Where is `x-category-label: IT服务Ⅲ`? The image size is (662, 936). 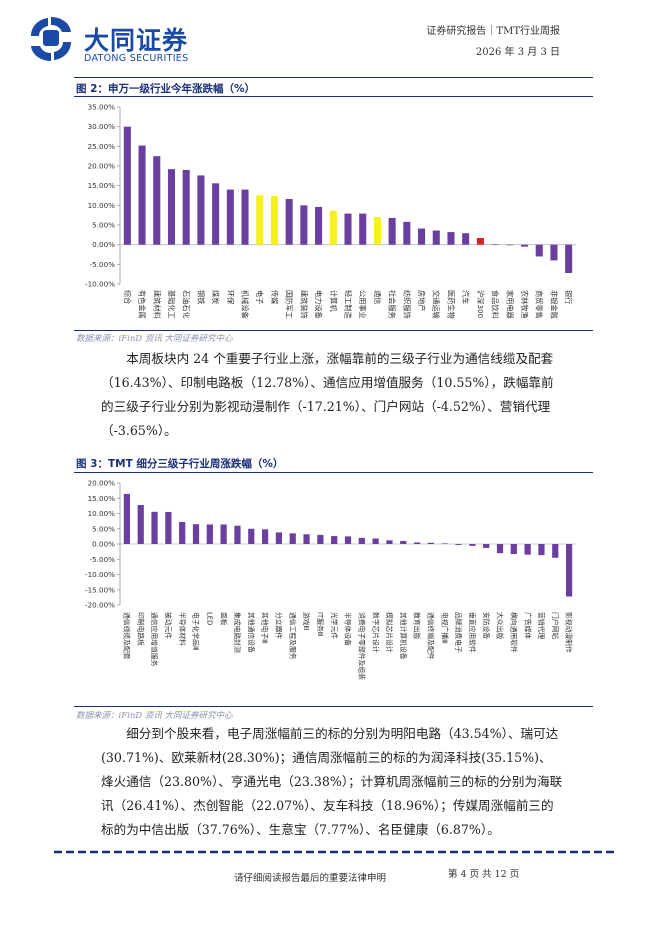
x-category-label: IT服务Ⅲ is located at coordinates (320, 624).